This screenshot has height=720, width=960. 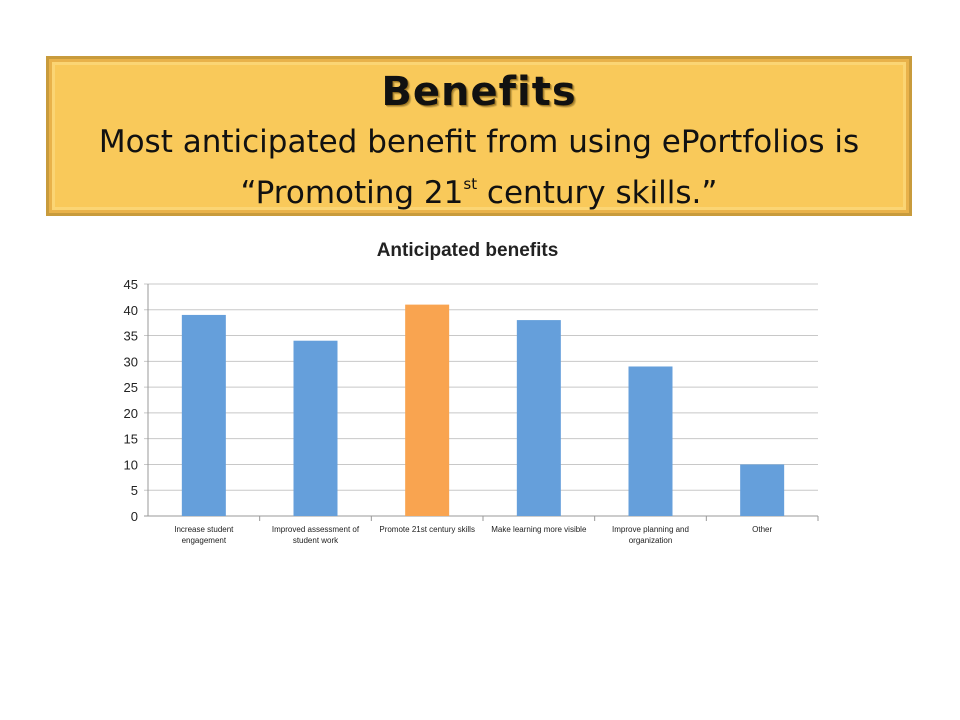 I want to click on x-category-label: Make learning more visible, so click(x=539, y=529).